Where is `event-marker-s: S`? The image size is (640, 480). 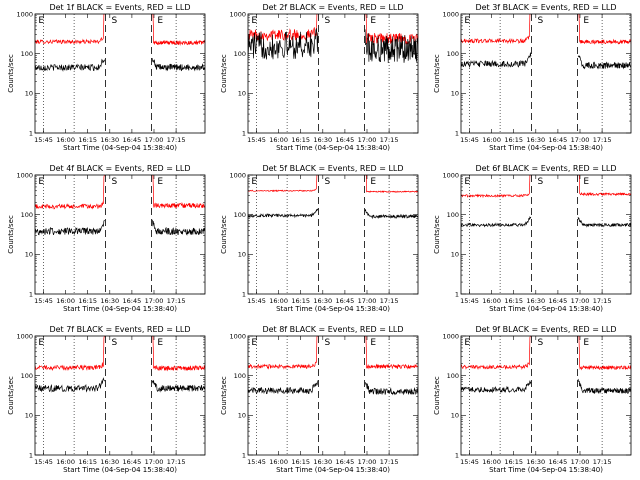
event-marker-s: S is located at coordinates (115, 182).